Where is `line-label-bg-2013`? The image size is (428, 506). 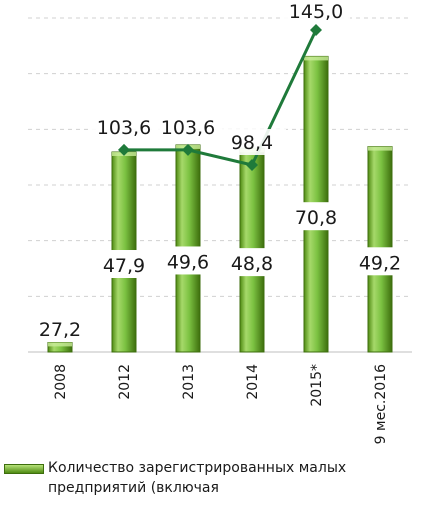
line-label-bg-2013 is located at coordinates (188, 126).